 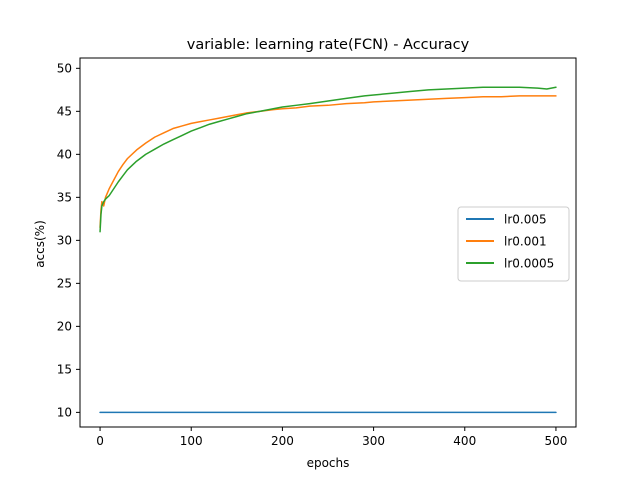 I want to click on y-tick-label: 50, so click(x=64, y=68).